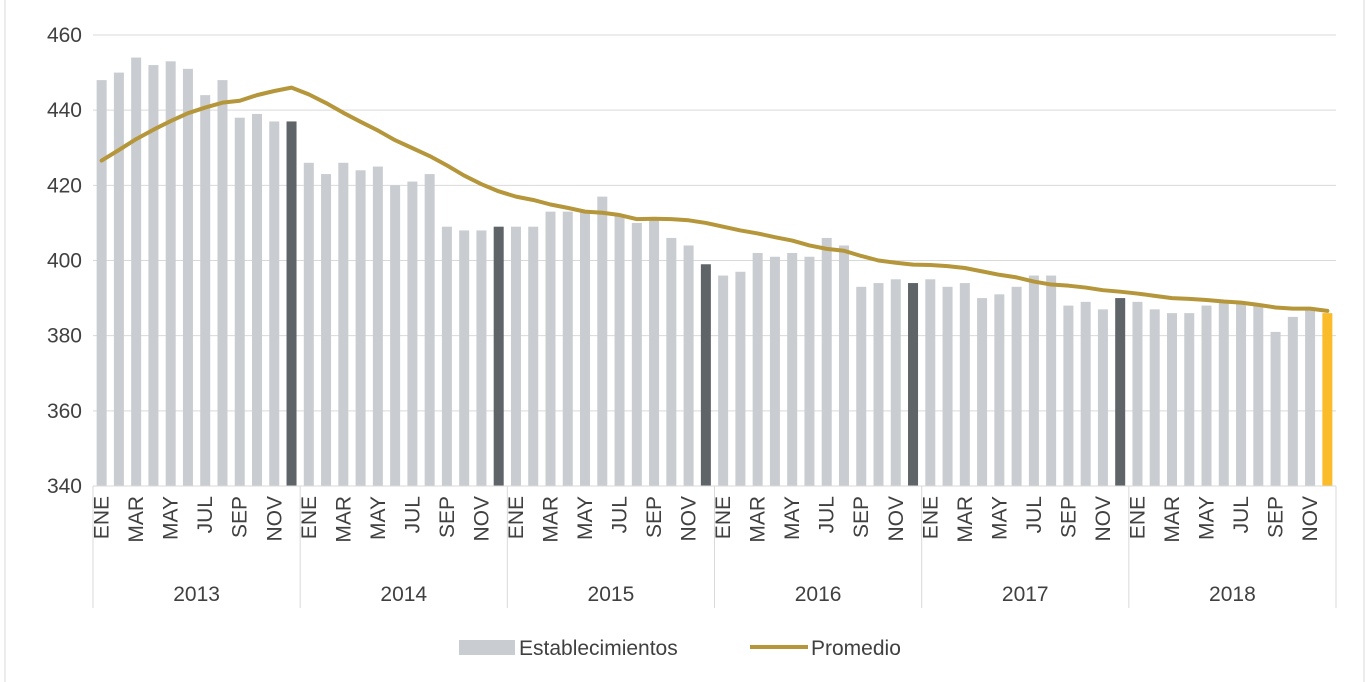 This screenshot has height=682, width=1367. Describe the element at coordinates (196, 594) in the screenshot. I see `year-label: 2013` at that location.